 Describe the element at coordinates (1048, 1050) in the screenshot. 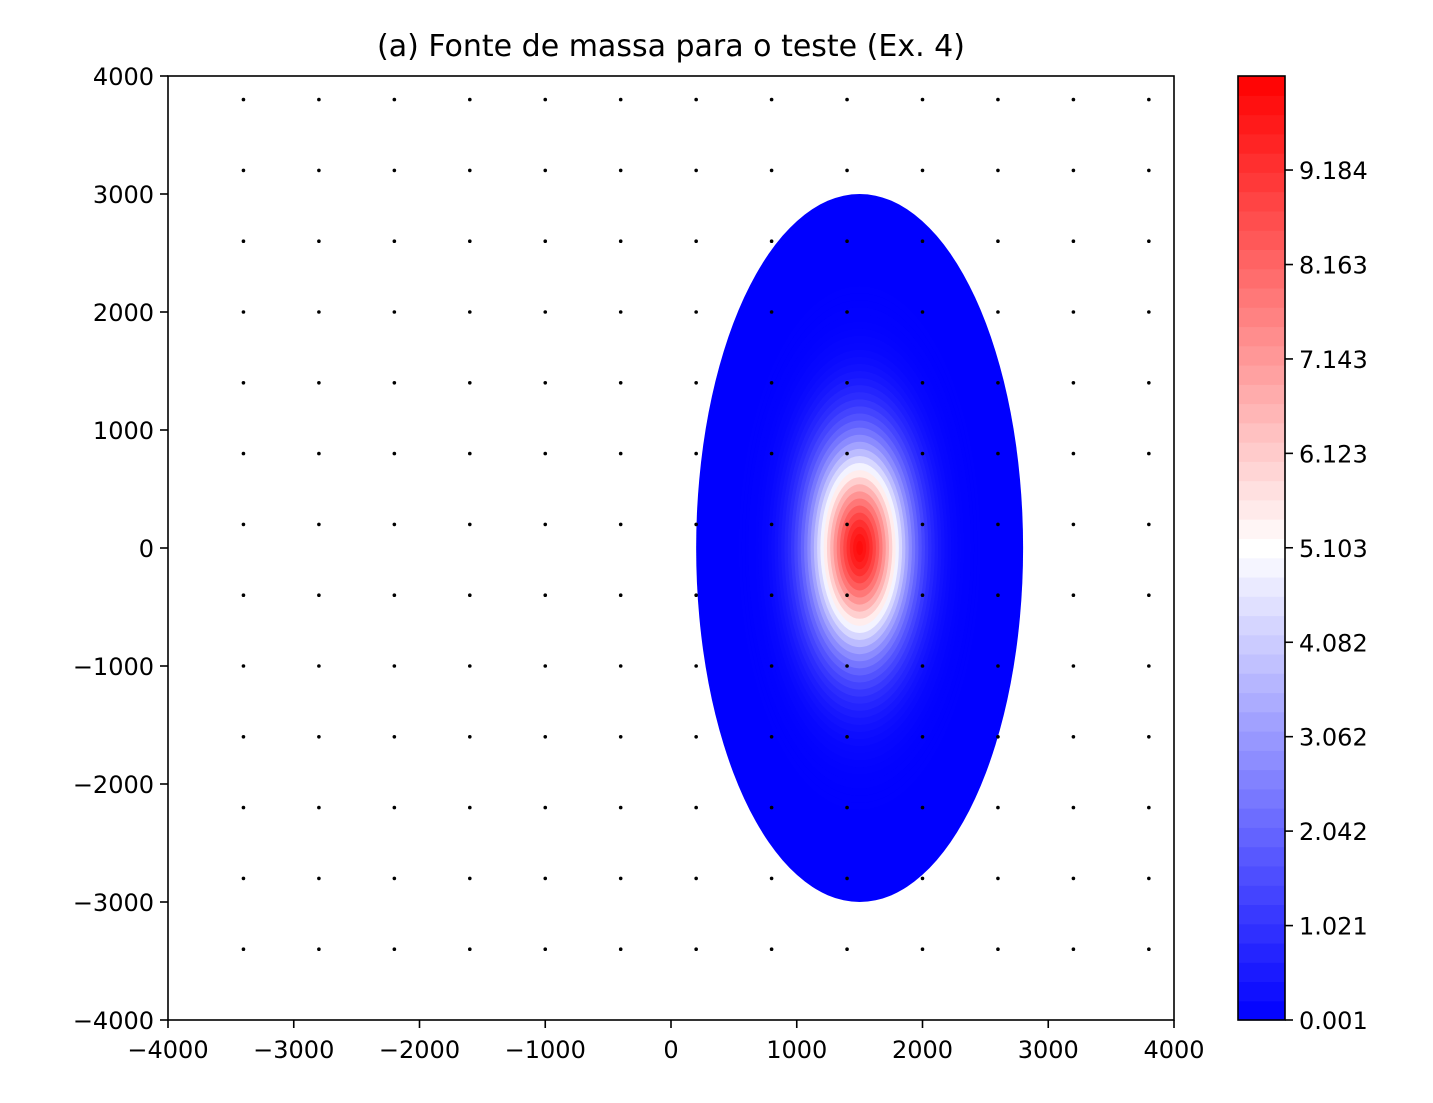

I see `x-tick-label: 3000` at that location.